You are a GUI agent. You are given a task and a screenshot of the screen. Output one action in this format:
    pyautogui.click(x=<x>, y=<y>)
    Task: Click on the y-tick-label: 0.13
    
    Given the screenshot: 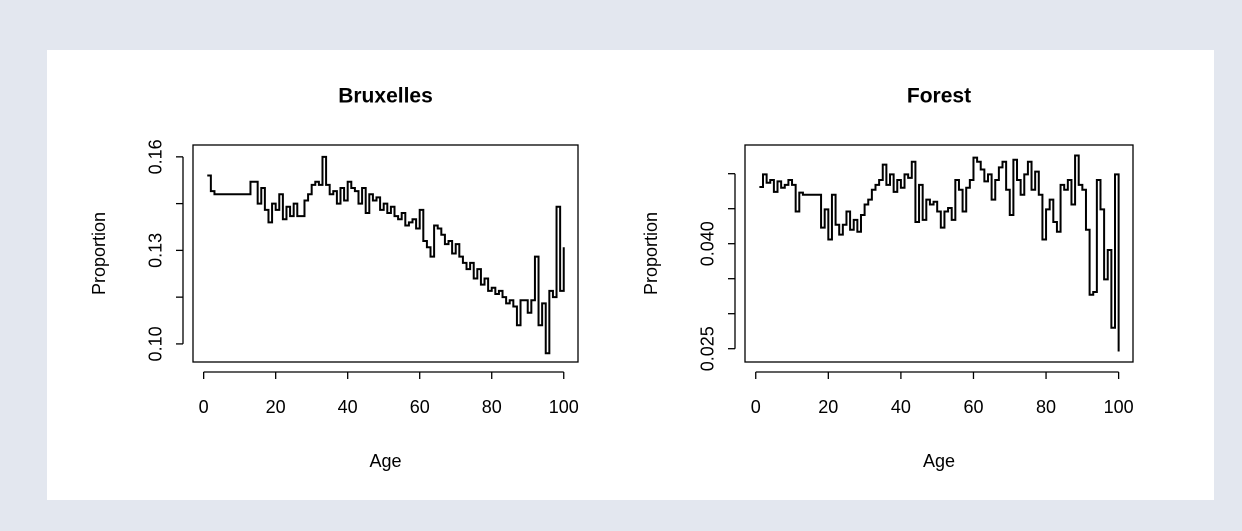 What is the action you would take?
    pyautogui.click(x=156, y=250)
    